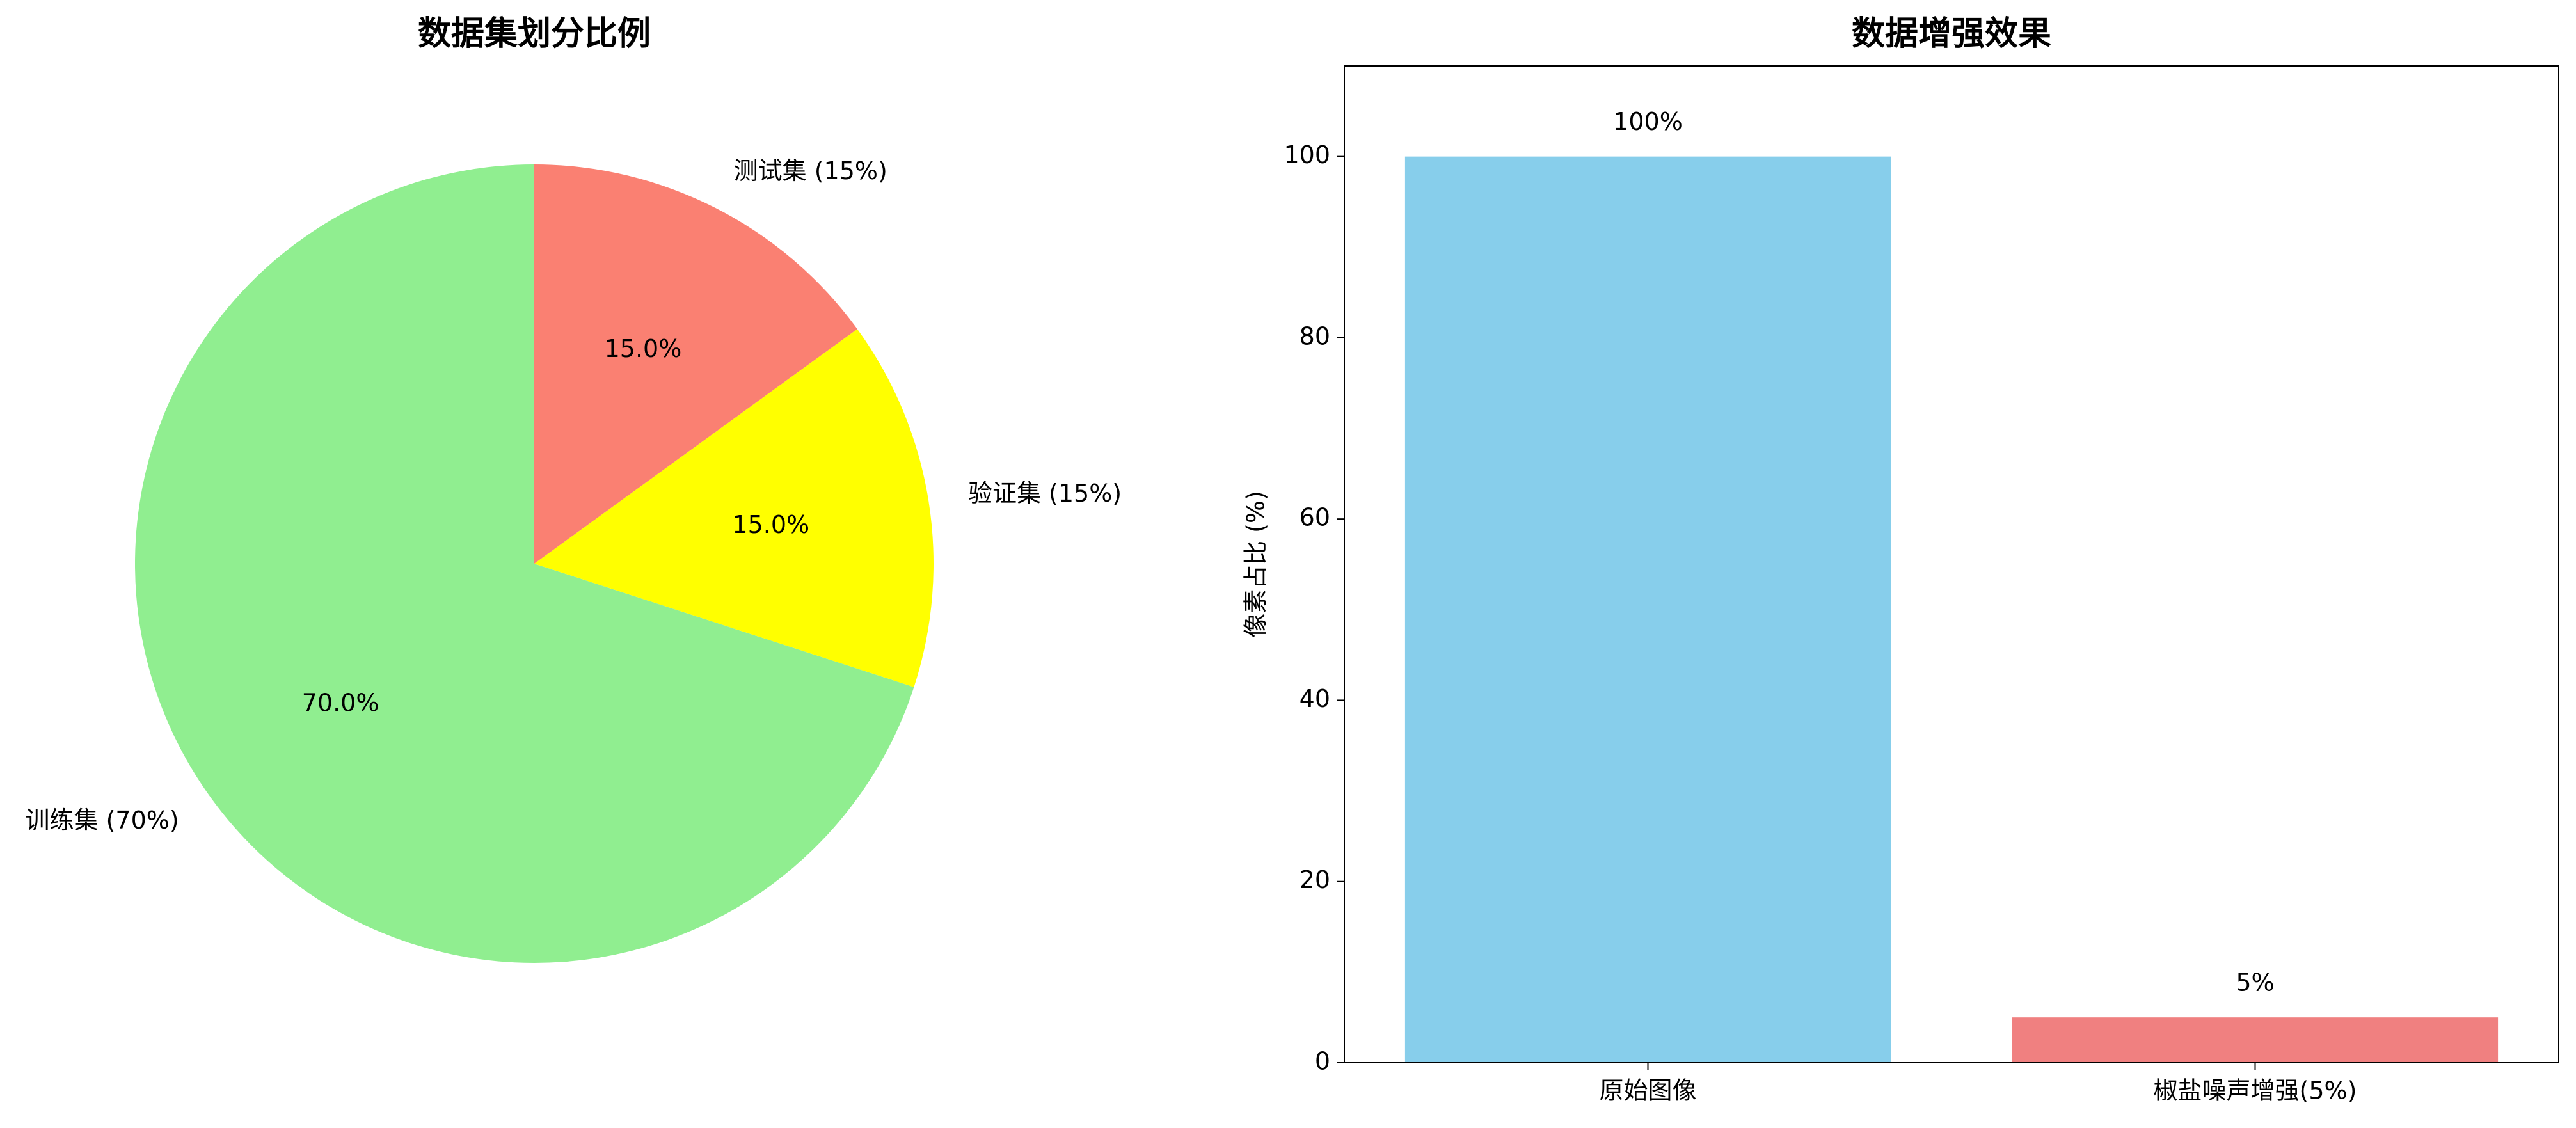  What do you see at coordinates (1323, 1061) in the screenshot?
I see `y-tick-label: 0` at bounding box center [1323, 1061].